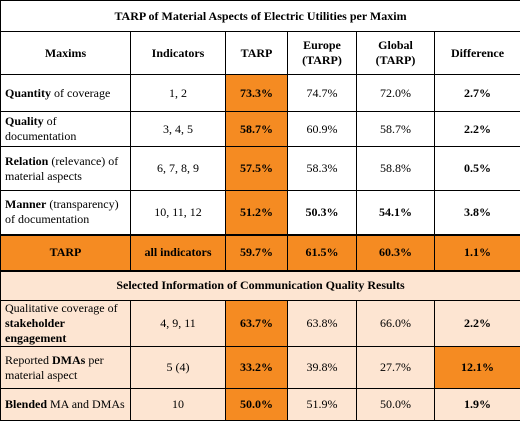  What do you see at coordinates (477, 253) in the screenshot?
I see `total-cell: 1.1%` at bounding box center [477, 253].